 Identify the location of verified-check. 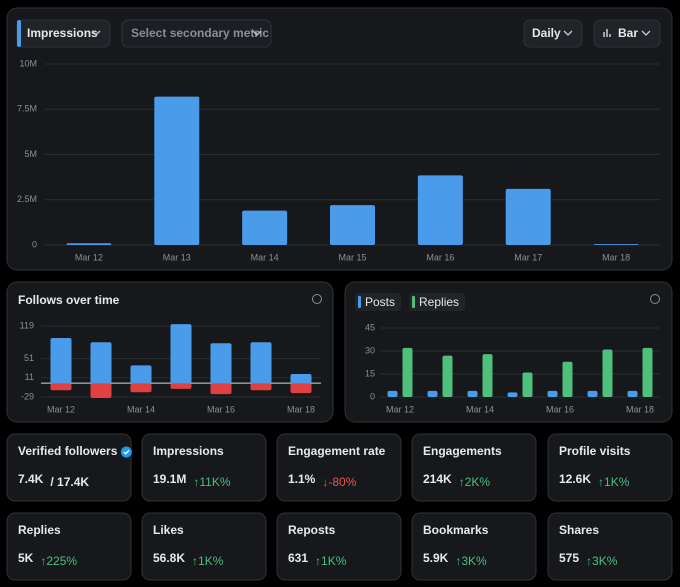
(126, 452).